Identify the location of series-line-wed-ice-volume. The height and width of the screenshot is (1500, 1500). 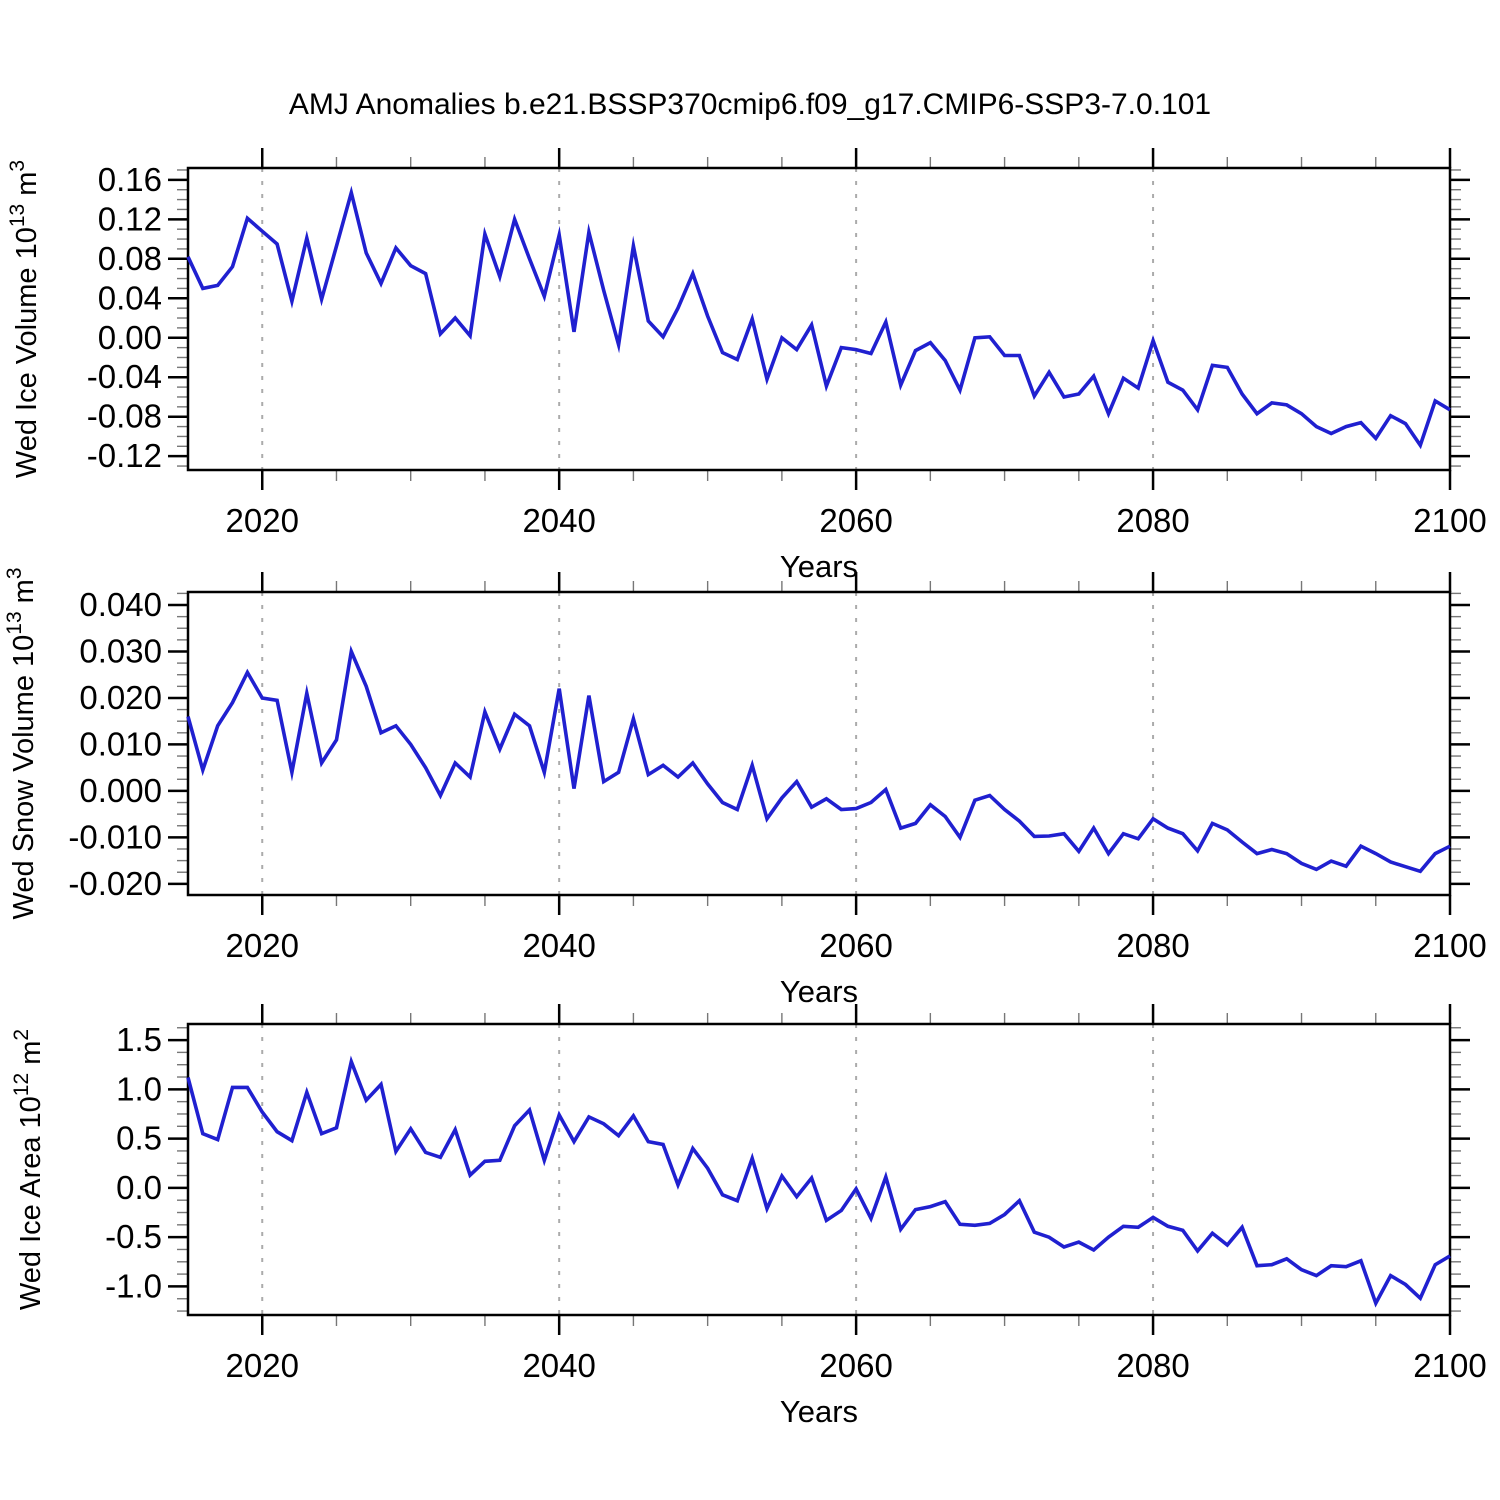
(818, 317).